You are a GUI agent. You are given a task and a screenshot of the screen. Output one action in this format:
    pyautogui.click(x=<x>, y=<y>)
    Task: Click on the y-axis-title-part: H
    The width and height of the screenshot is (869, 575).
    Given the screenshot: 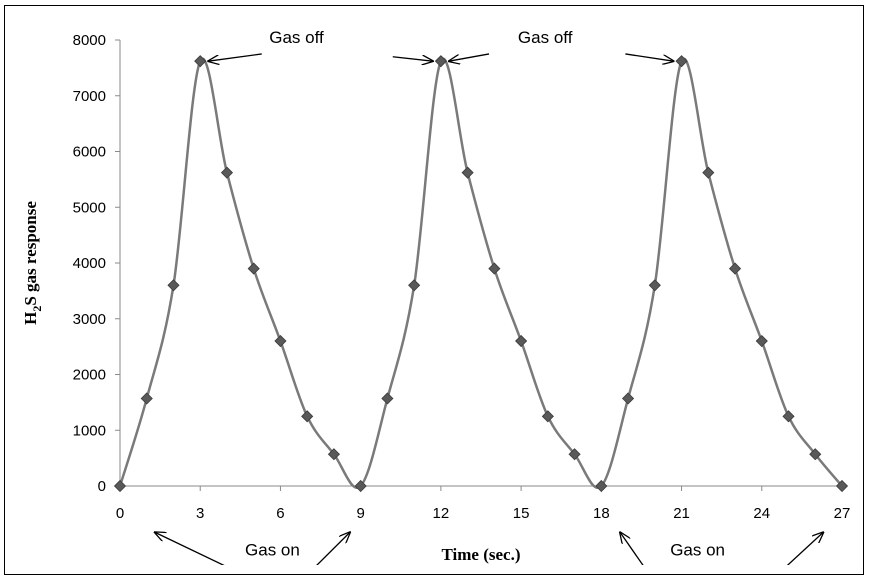 What is the action you would take?
    pyautogui.click(x=30, y=318)
    